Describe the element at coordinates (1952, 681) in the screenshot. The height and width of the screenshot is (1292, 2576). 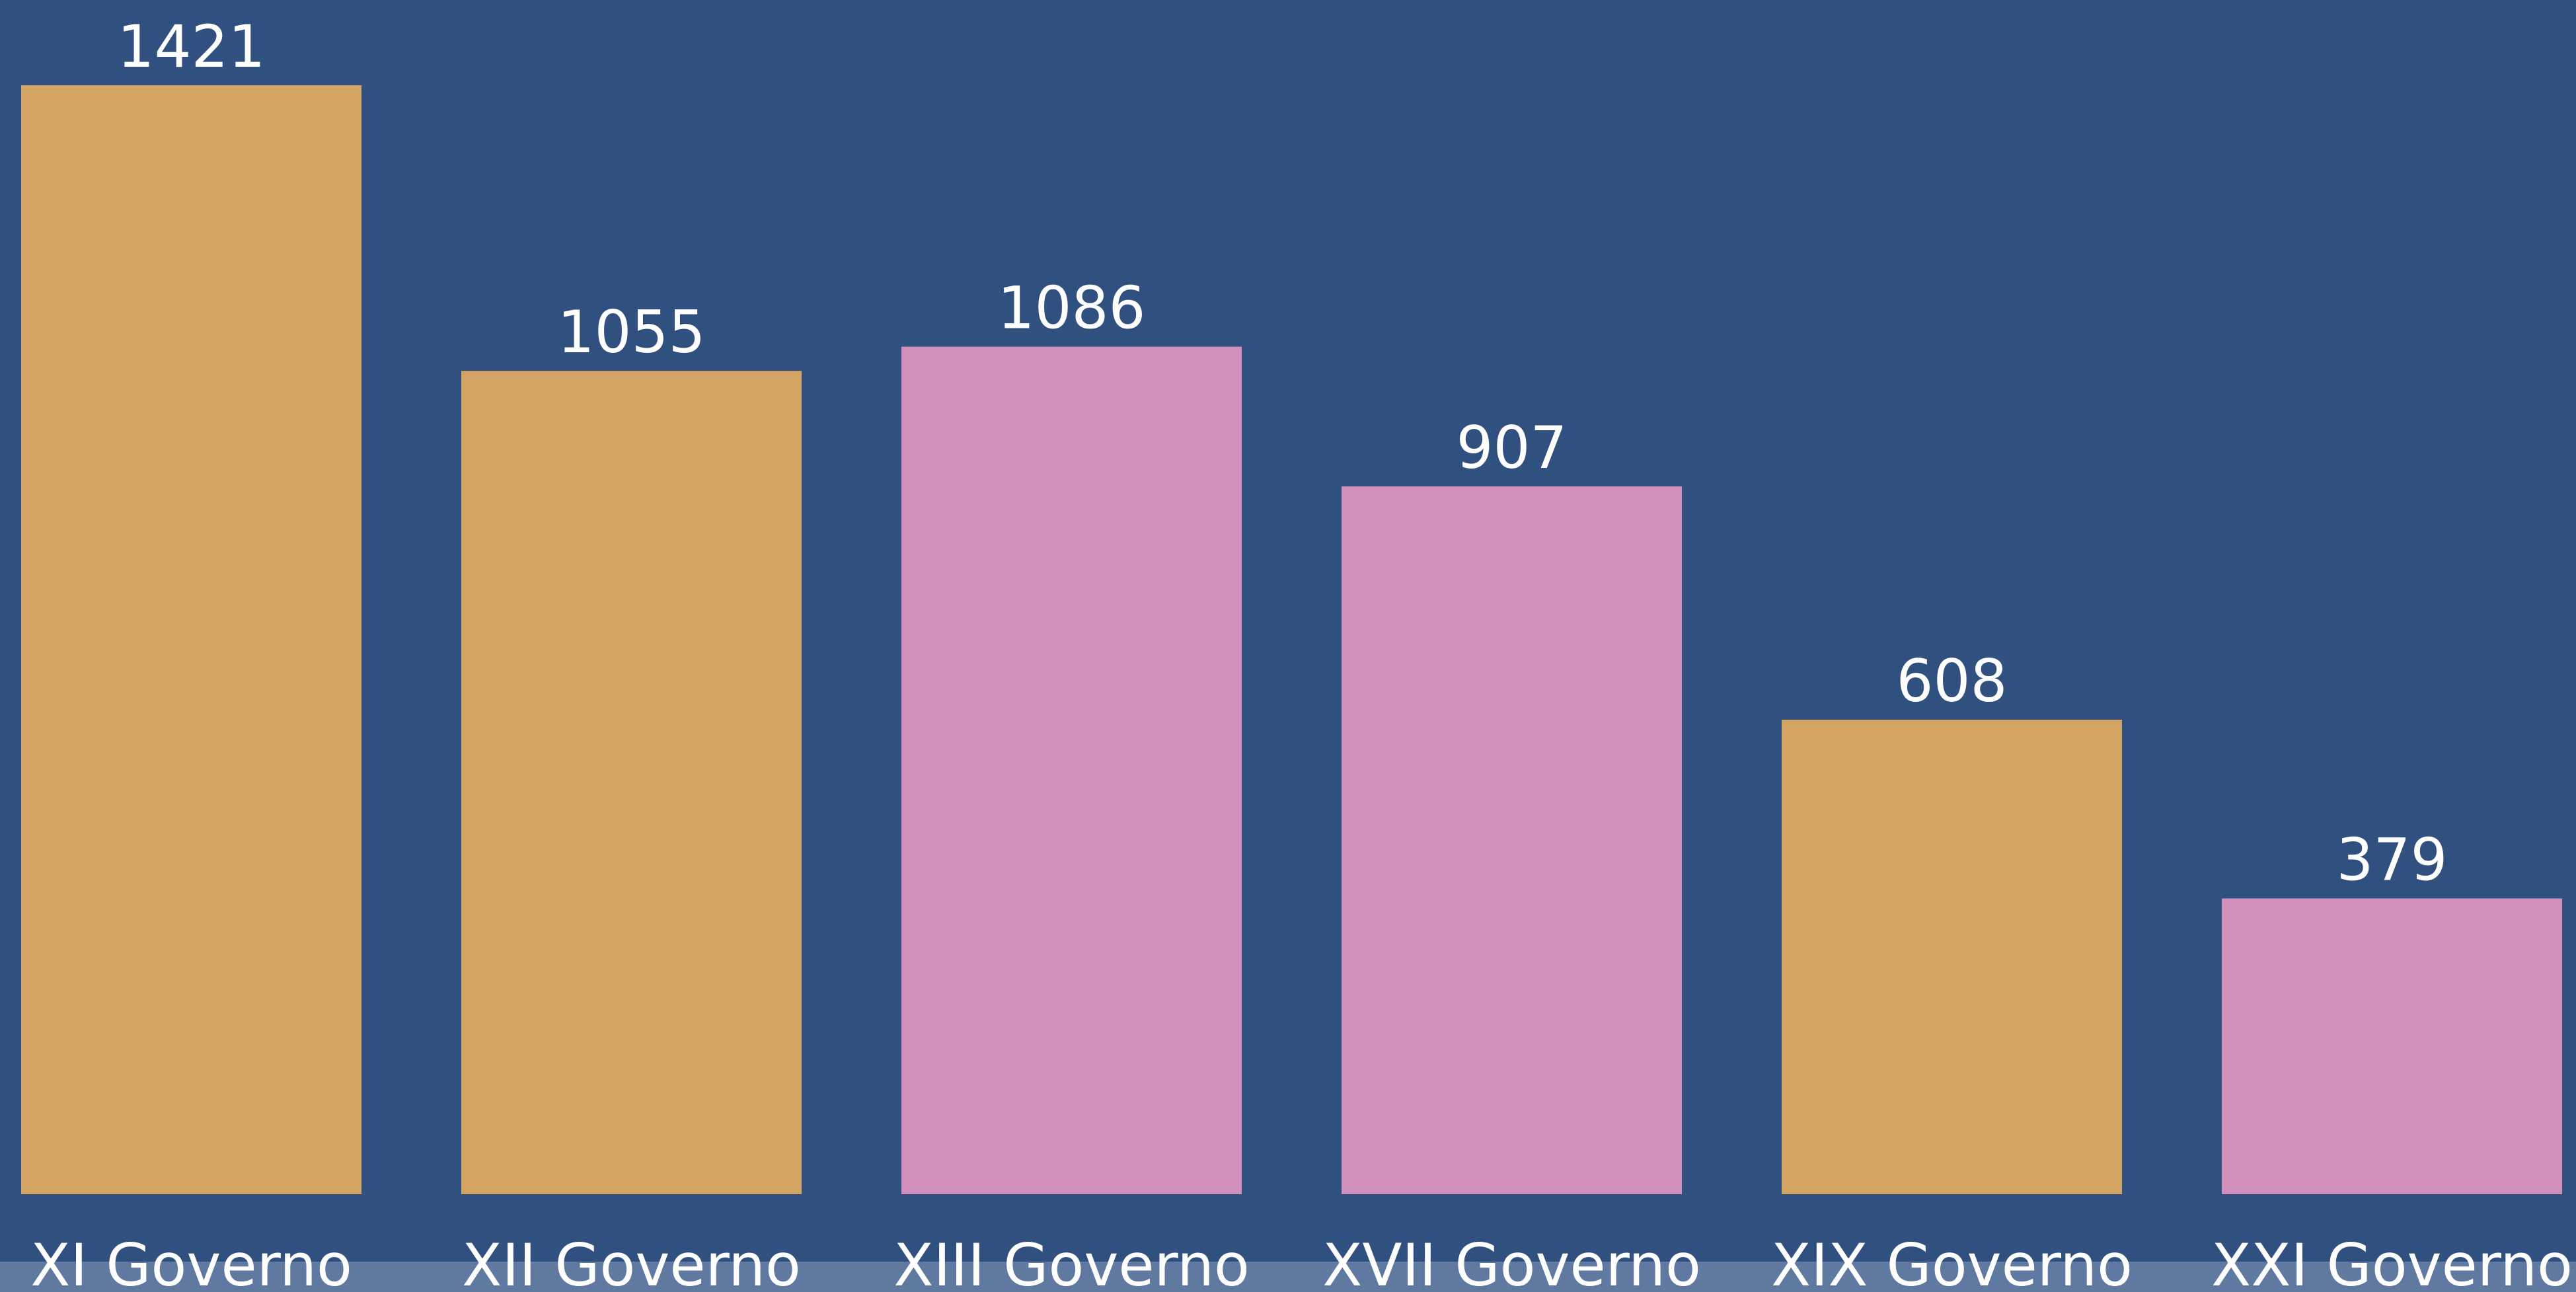
I see `value-label: 608` at that location.